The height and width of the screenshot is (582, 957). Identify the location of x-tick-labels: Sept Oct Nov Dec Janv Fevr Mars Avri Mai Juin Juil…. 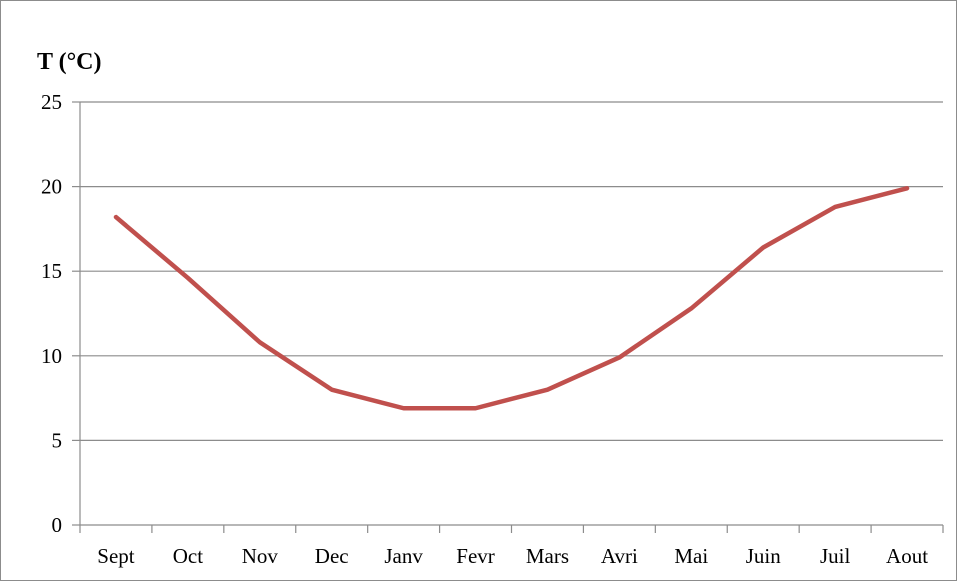
(512, 556).